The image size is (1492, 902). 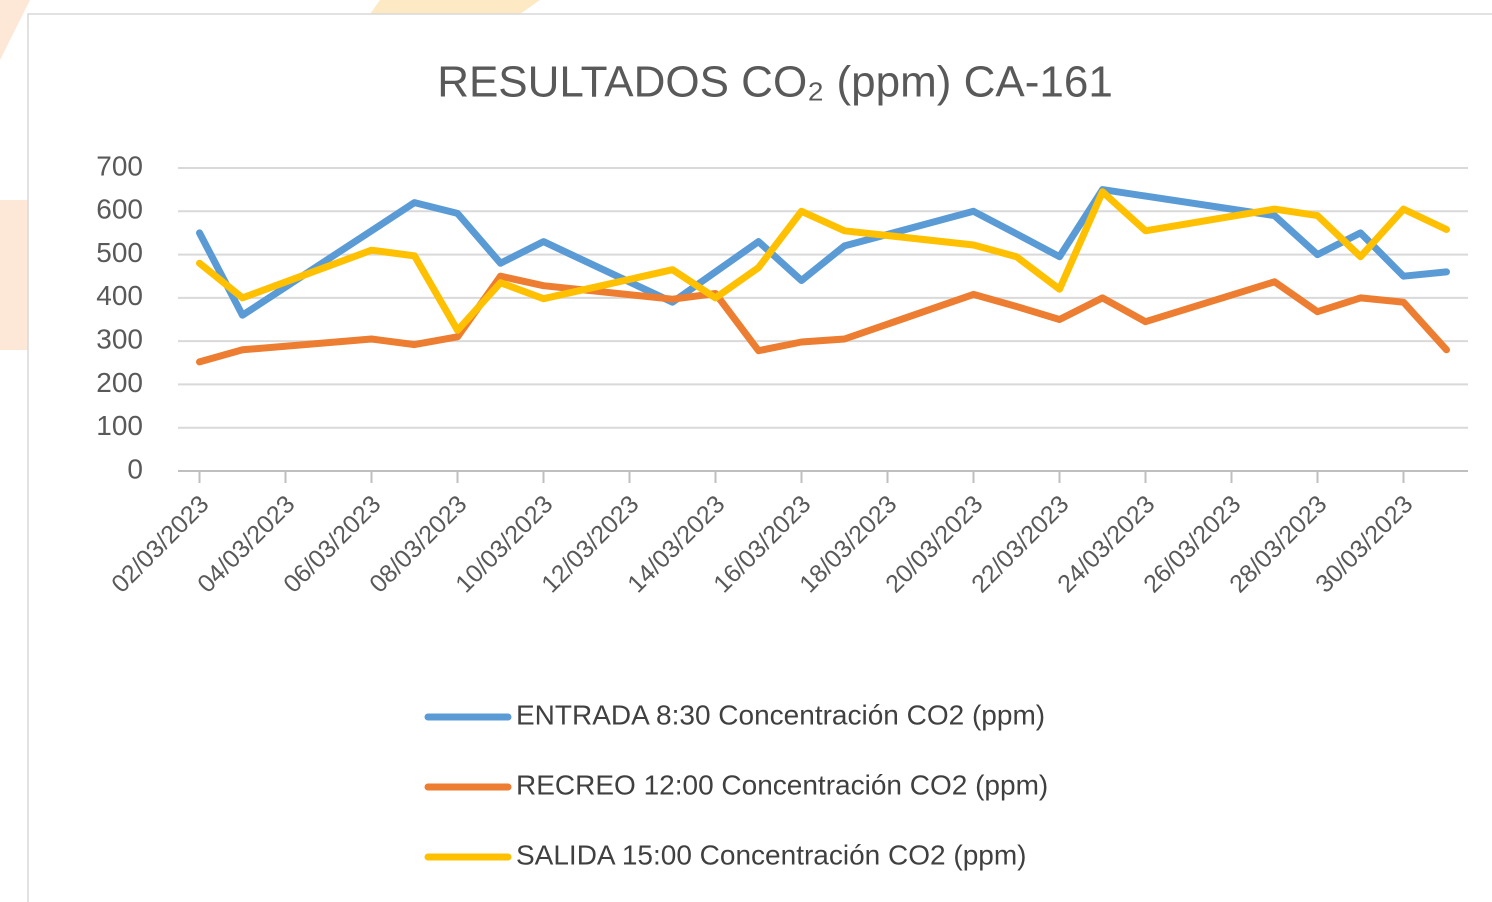 I want to click on y-tick-label: 200, so click(x=119, y=382).